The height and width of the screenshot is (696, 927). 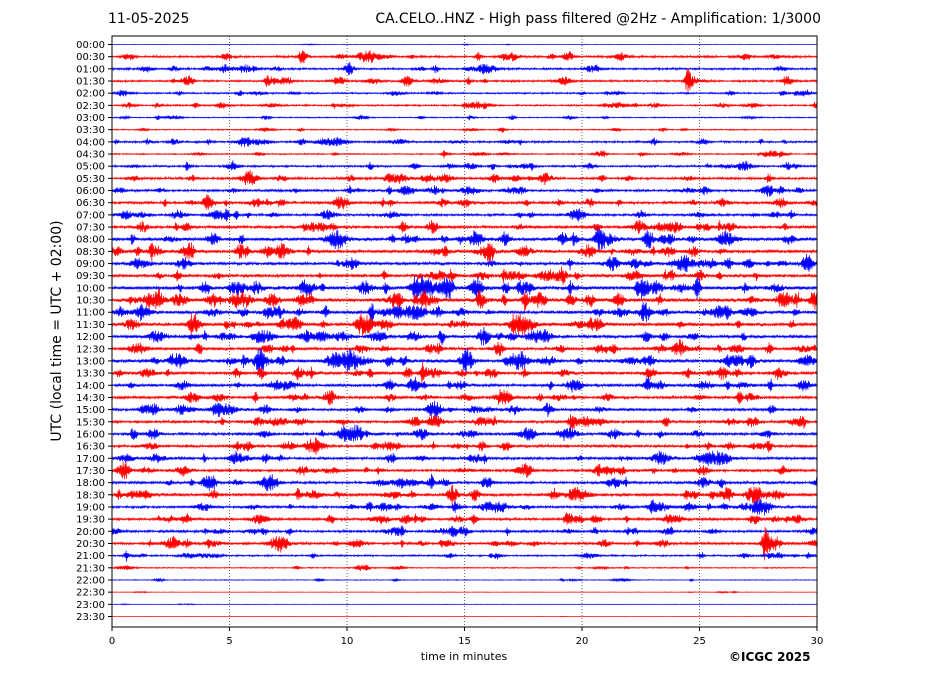 I want to click on y-tick-label: 07:00, so click(x=90, y=215).